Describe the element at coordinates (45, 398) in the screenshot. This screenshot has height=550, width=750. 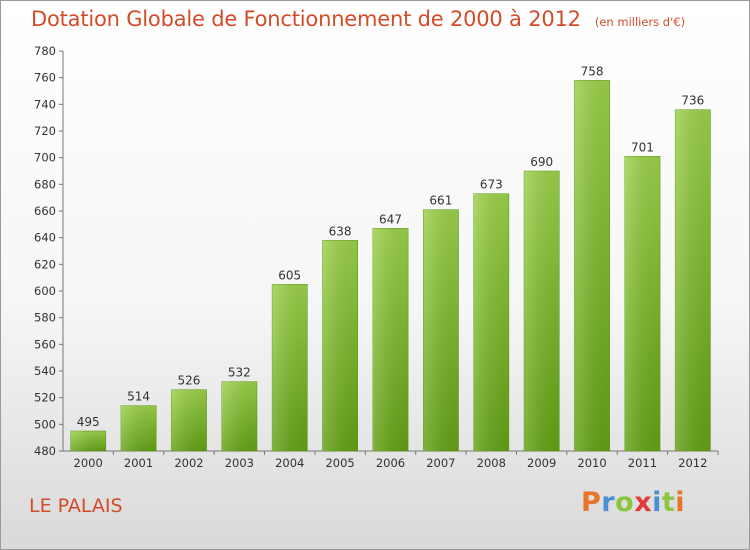
I see `y-tick-label: 520` at that location.